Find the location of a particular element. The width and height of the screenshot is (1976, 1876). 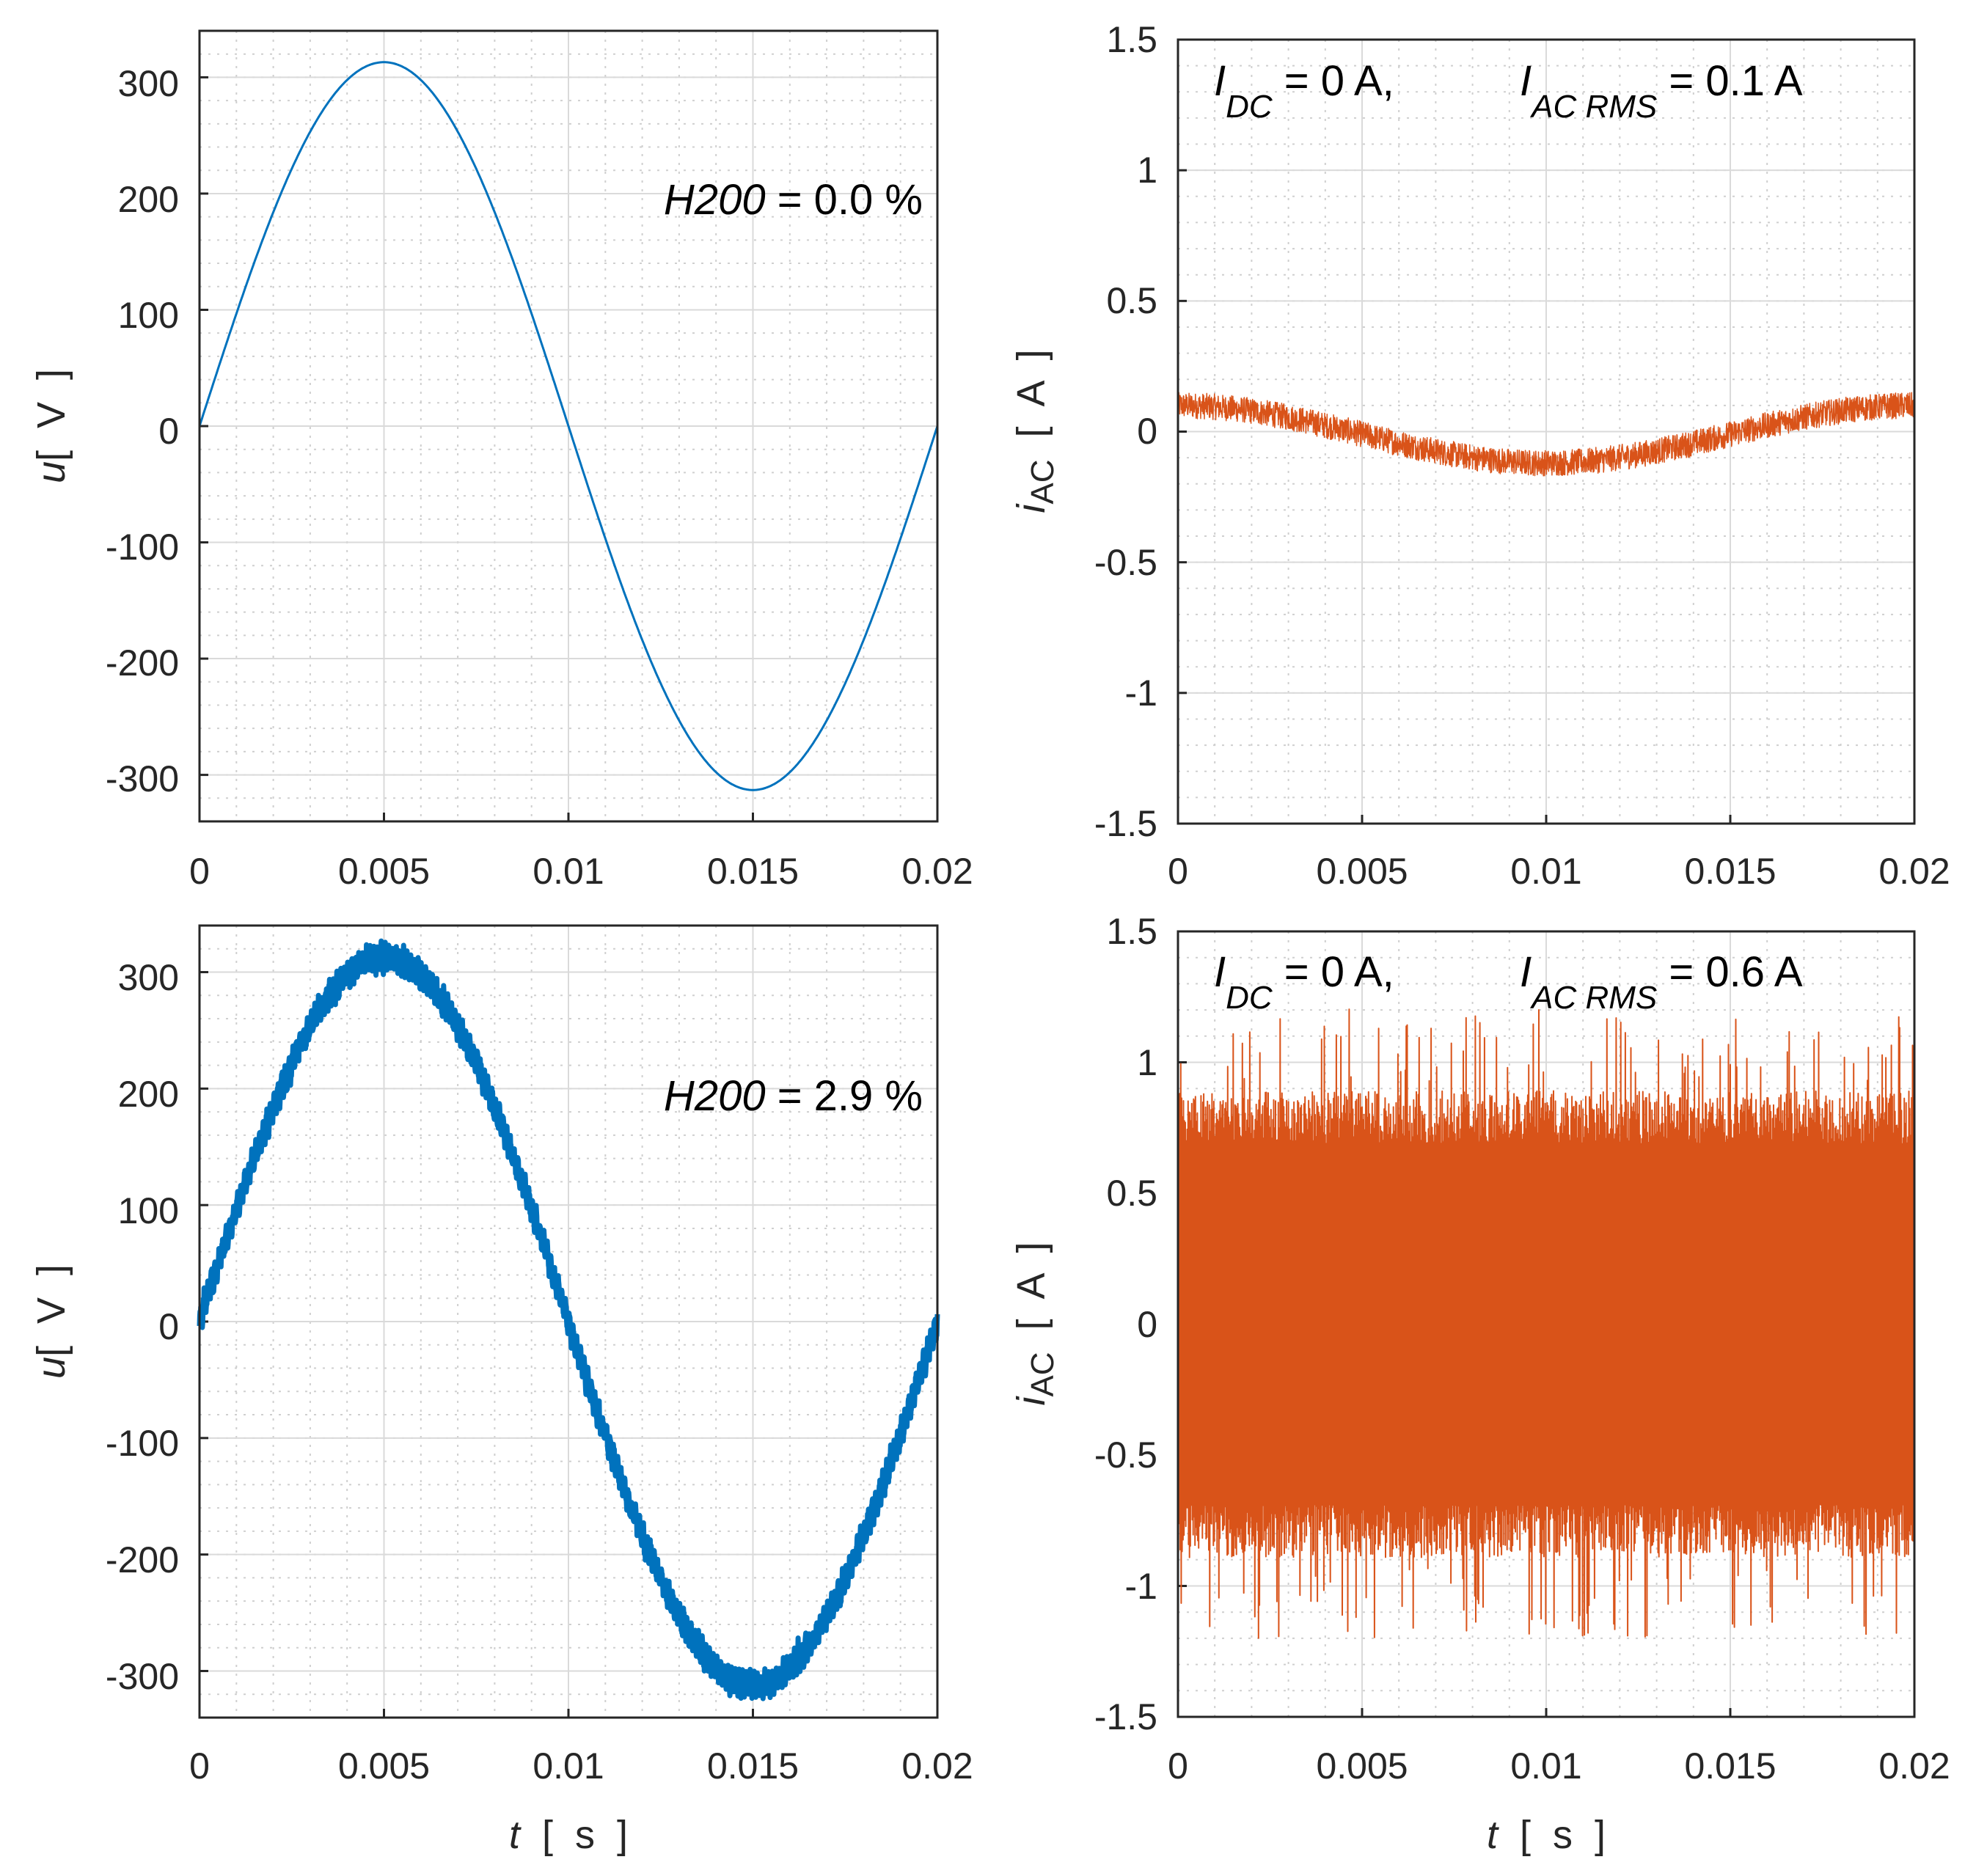

h200-annotation: H200 = 2.9 % is located at coordinates (793, 1096).